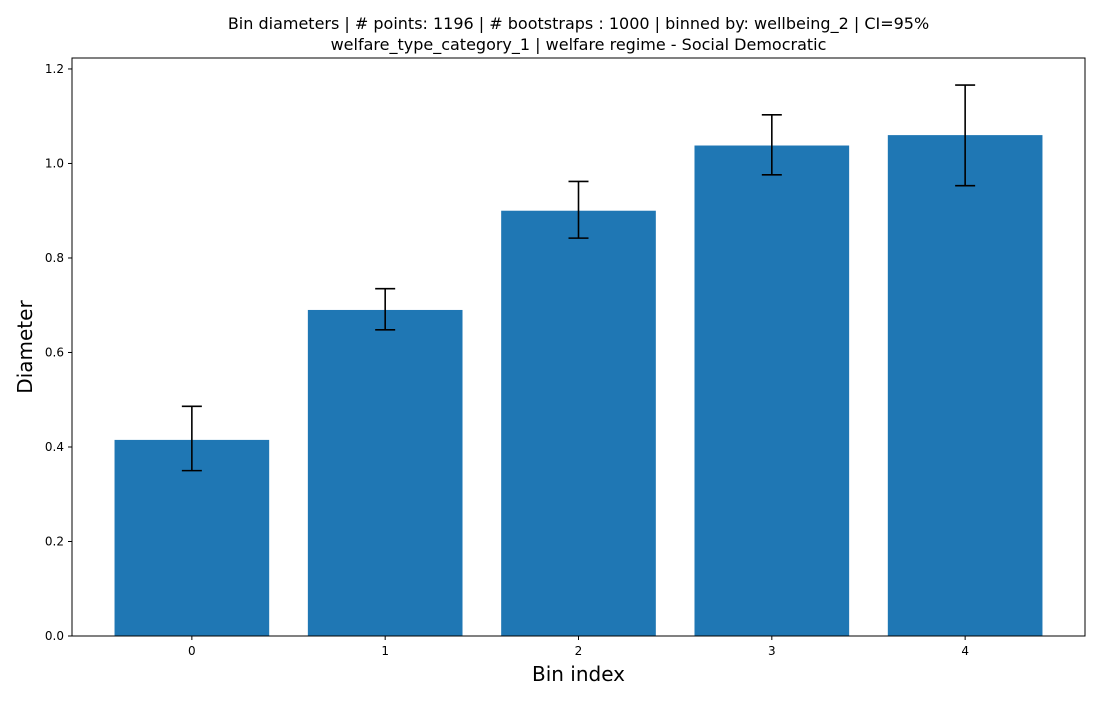 This screenshot has height=705, width=1100. Describe the element at coordinates (54, 352) in the screenshot. I see `y-tick-label: 0.6` at that location.